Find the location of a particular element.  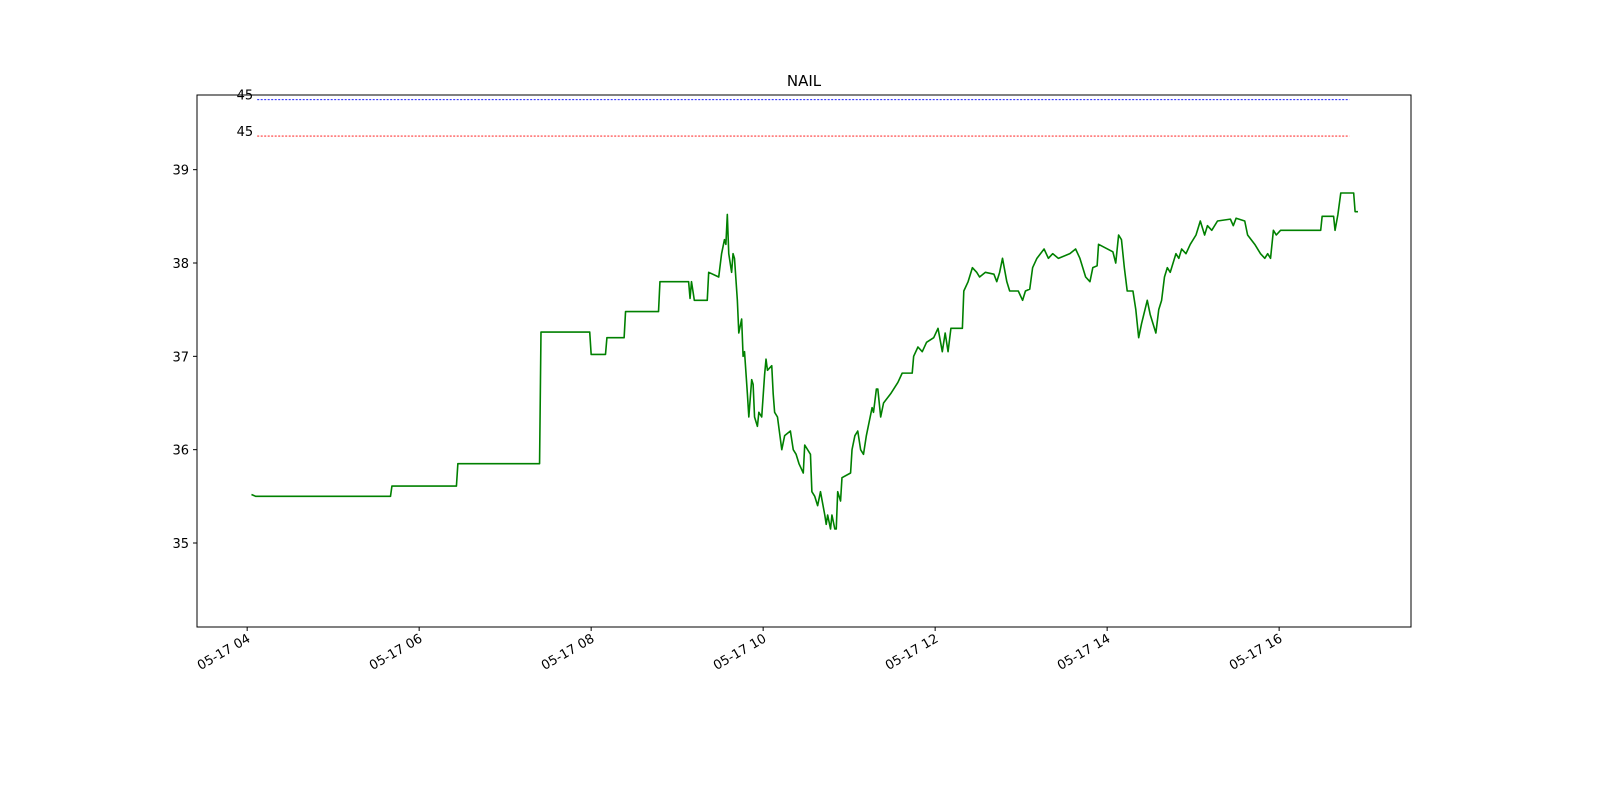

y-tick-label: 39 is located at coordinates (180, 171).